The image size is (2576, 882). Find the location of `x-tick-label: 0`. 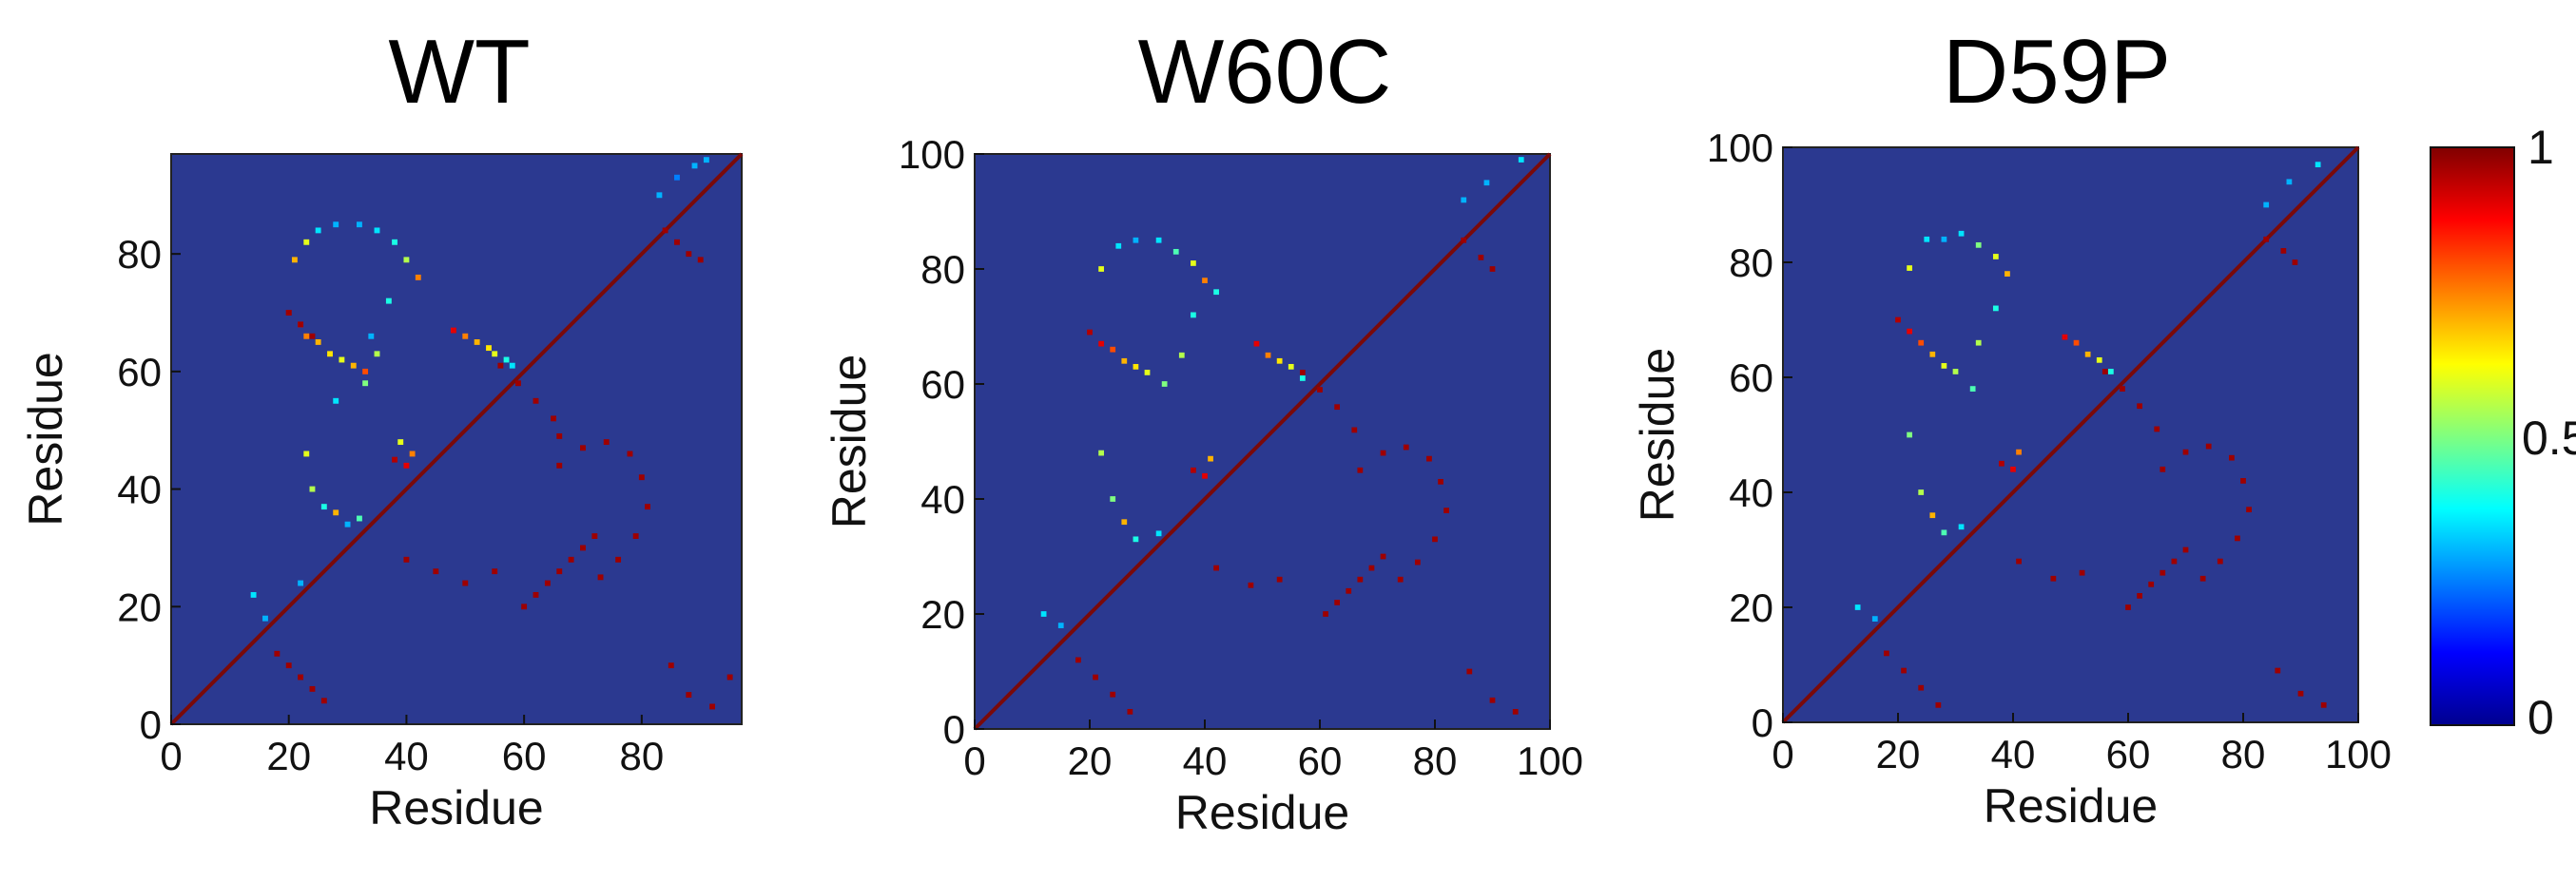

x-tick-label: 0 is located at coordinates (1782, 754).